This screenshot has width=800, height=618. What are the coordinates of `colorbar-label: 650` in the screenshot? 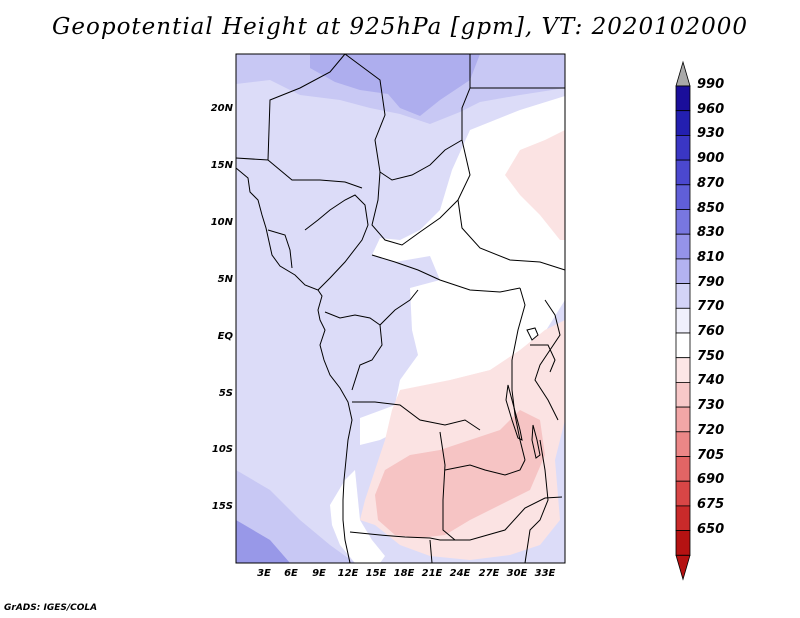 It's located at (711, 529).